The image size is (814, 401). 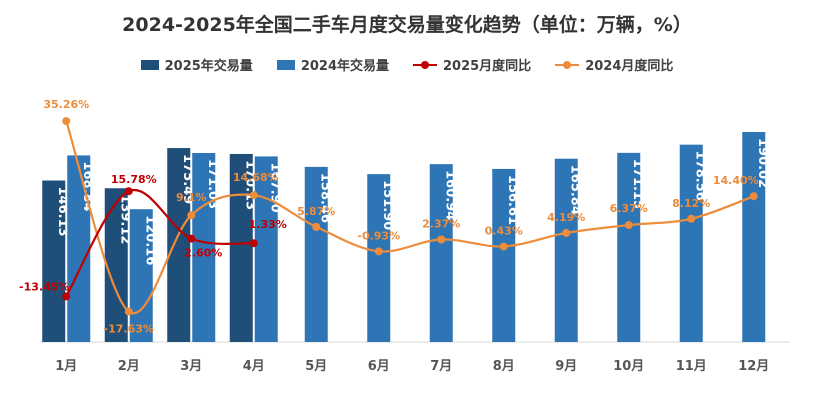 I want to click on bar-label-1-11: 190.02, so click(x=762, y=163).